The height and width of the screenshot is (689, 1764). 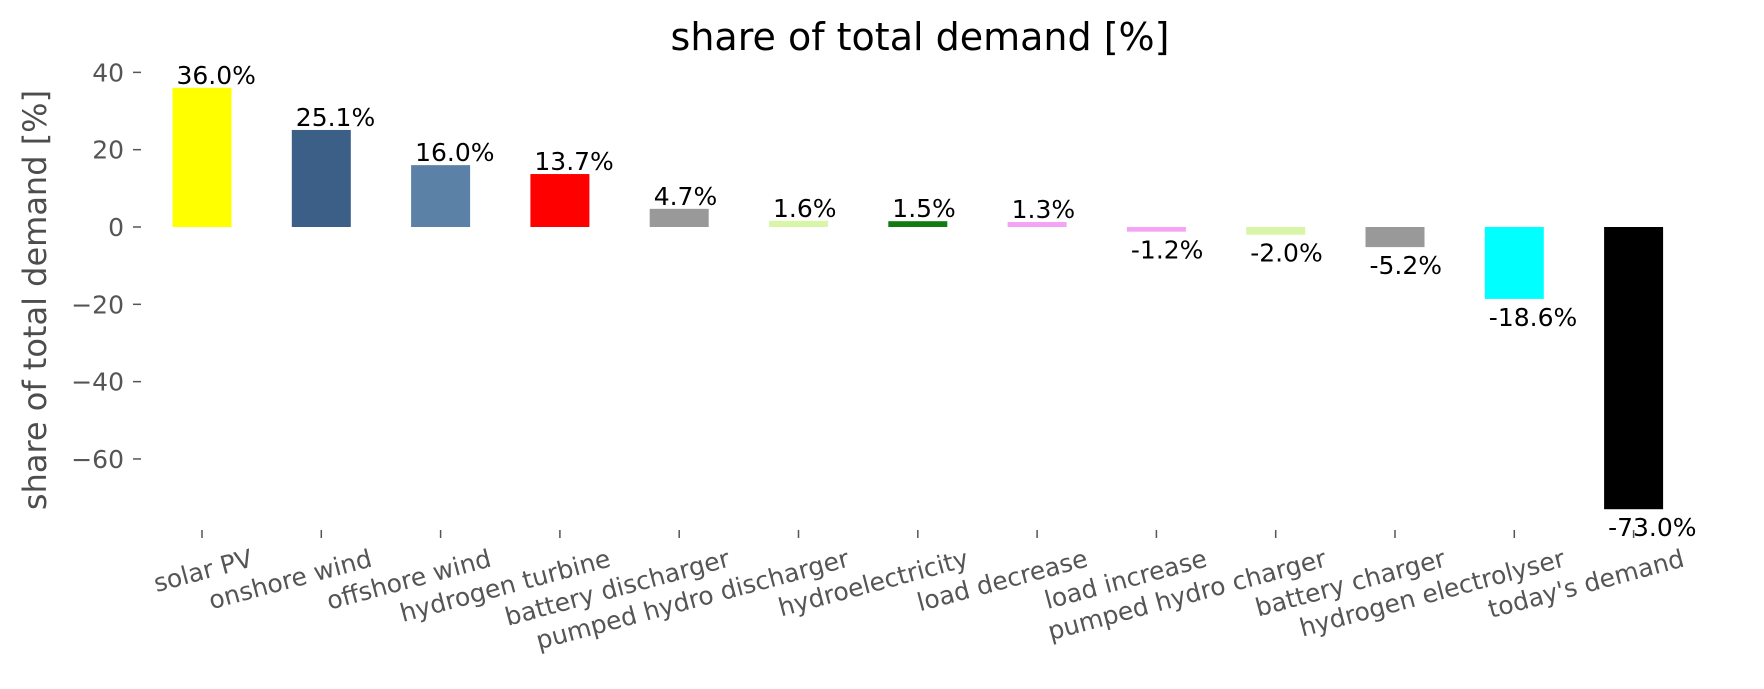 I want to click on y-tick-label: 0, so click(x=116, y=227).